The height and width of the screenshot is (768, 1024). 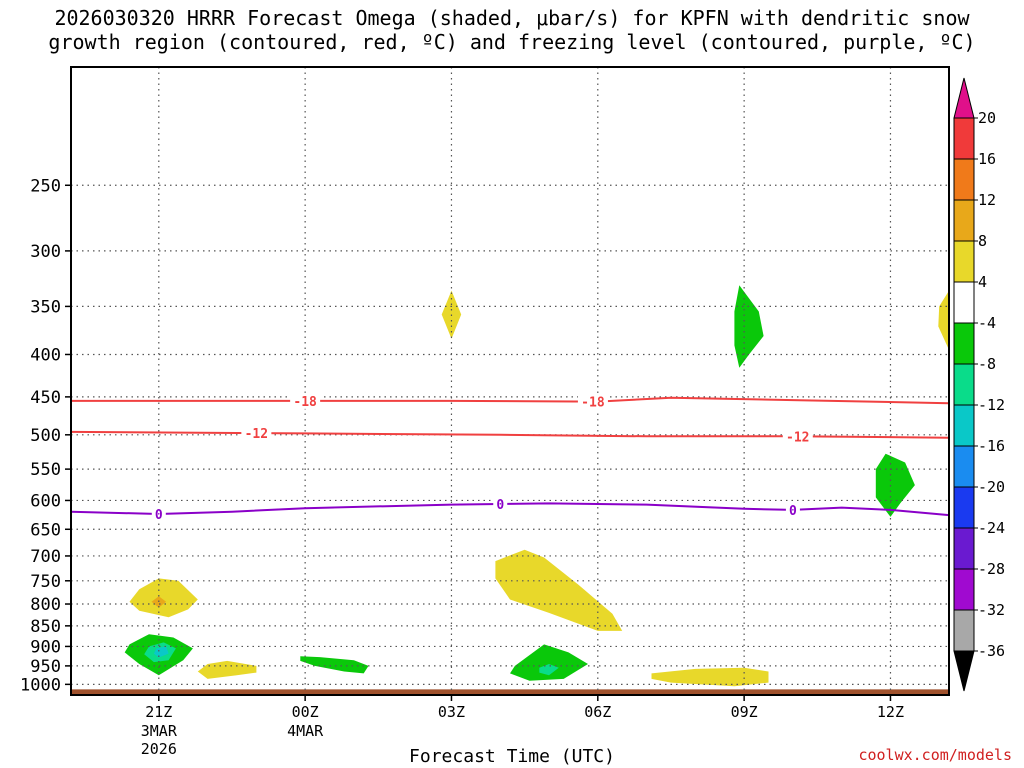 What do you see at coordinates (45, 501) in the screenshot?
I see `y-tick-label-600: 600` at bounding box center [45, 501].